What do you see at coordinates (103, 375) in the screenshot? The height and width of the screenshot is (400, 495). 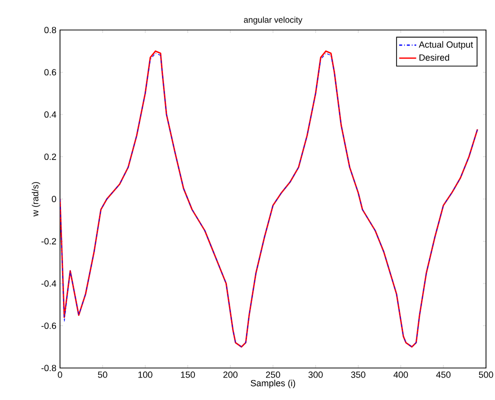 I see `x-tick-label: 50` at bounding box center [103, 375].